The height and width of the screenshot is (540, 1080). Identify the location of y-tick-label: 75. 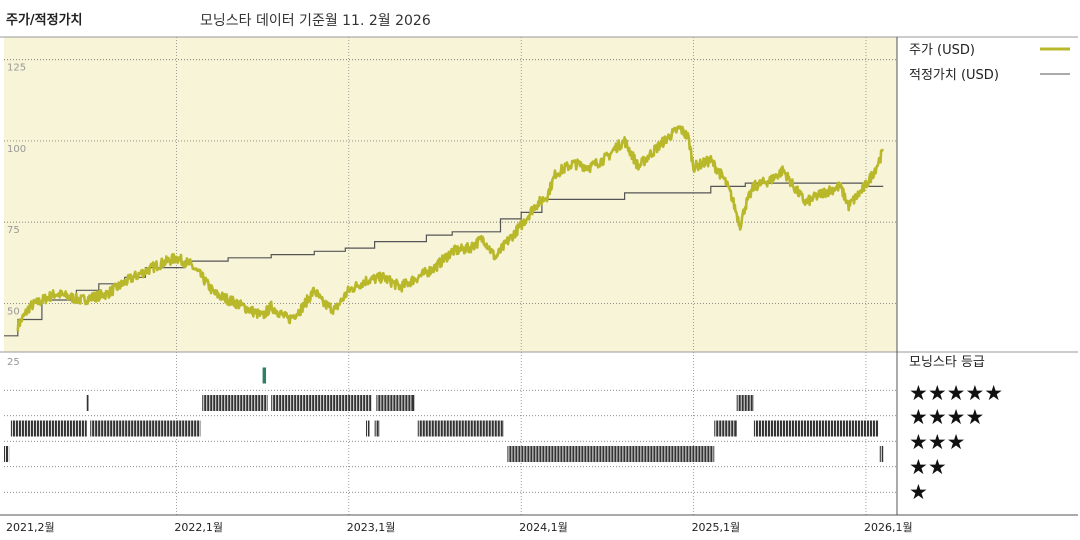
(13, 230).